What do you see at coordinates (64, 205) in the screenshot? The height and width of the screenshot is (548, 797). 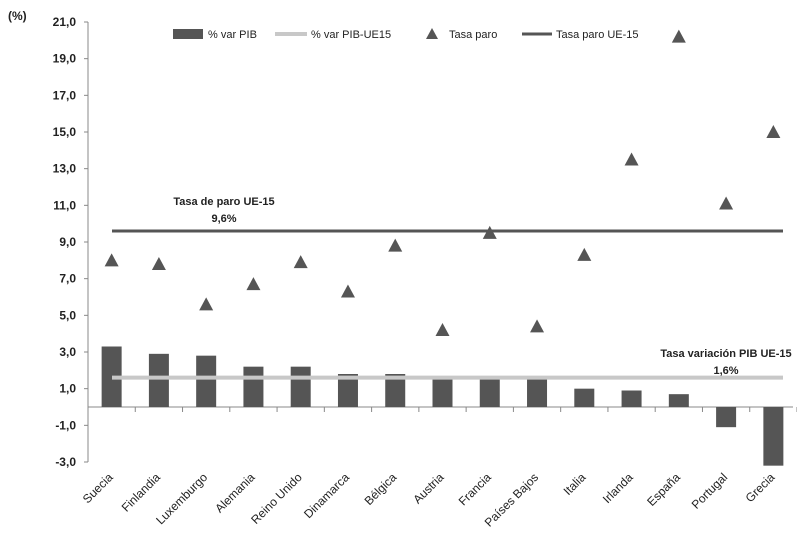 I see `y-tick-label: 11,0` at bounding box center [64, 205].